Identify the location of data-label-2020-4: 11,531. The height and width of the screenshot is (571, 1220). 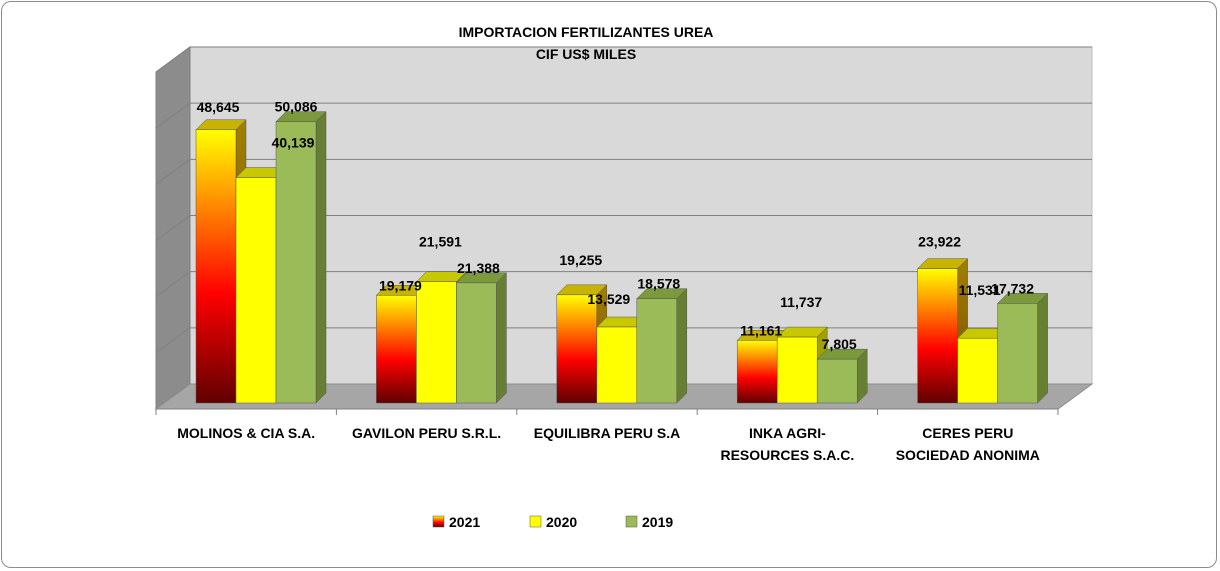
(980, 290).